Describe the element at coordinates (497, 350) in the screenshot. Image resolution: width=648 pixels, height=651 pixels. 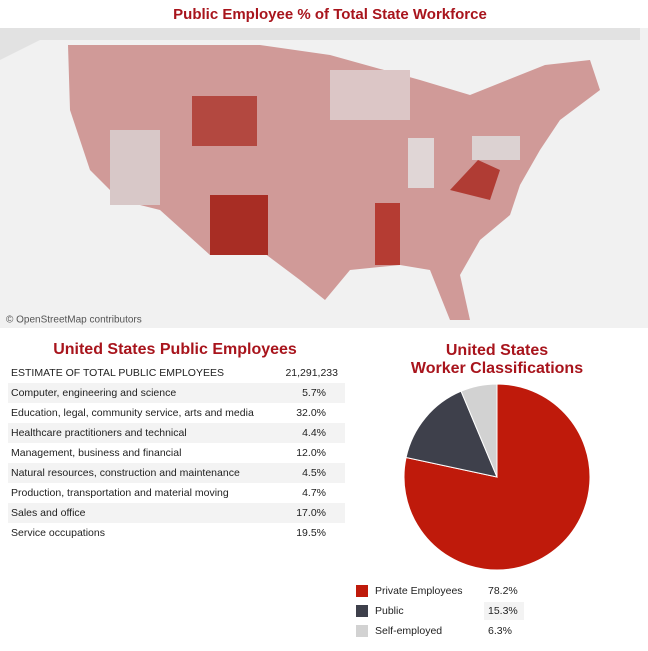
I see `pie-title: United States` at that location.